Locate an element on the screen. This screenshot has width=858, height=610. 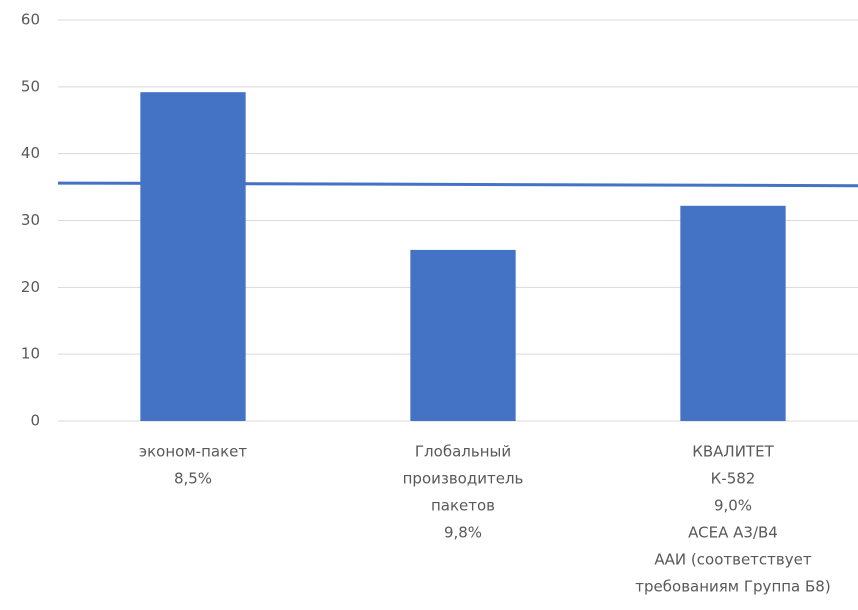
x-tick-label: 9,0% is located at coordinates (733, 506).